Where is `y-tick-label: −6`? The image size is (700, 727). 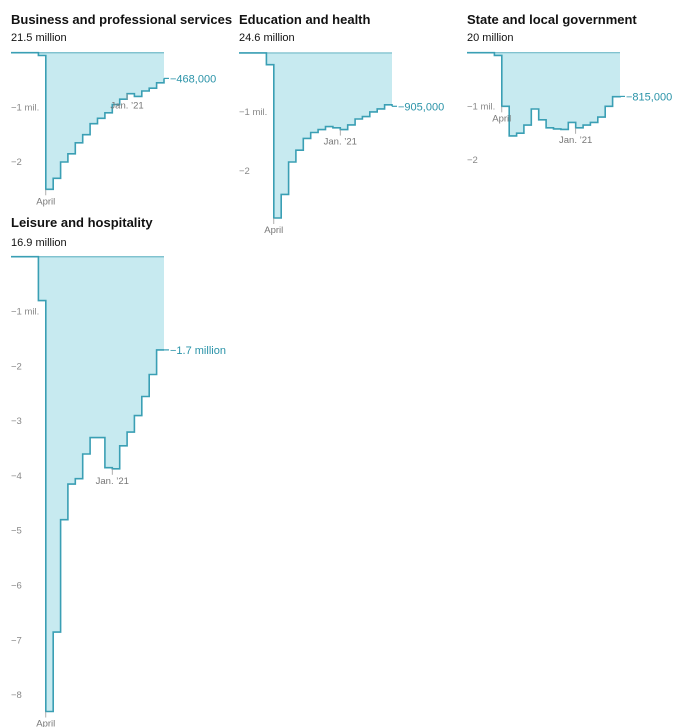
y-tick-label: −6 is located at coordinates (16, 585).